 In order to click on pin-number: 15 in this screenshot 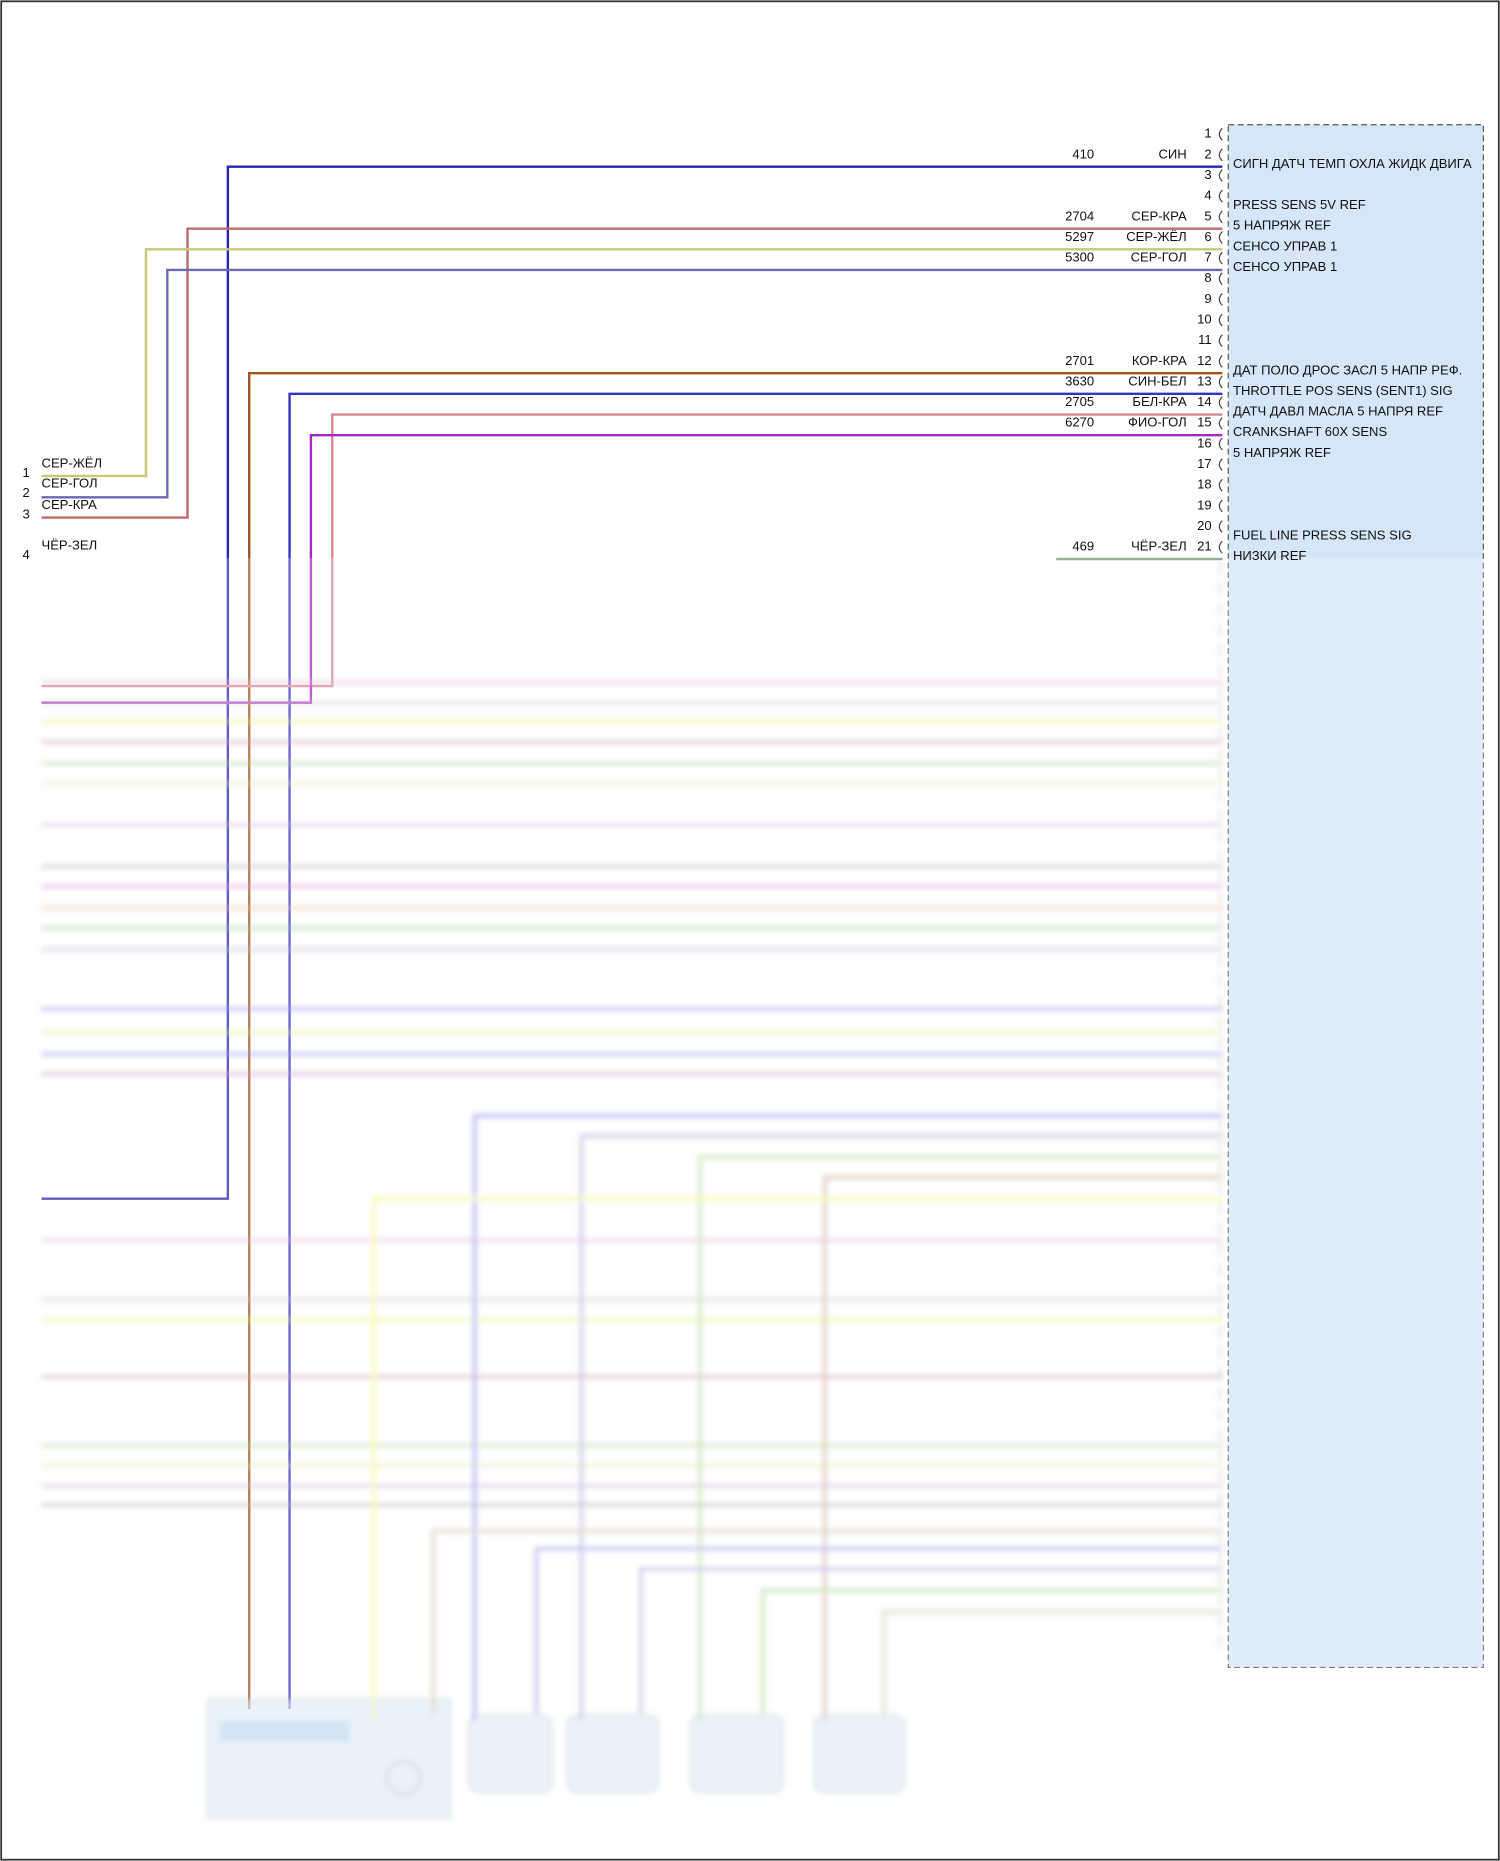, I will do `click(1204, 422)`.